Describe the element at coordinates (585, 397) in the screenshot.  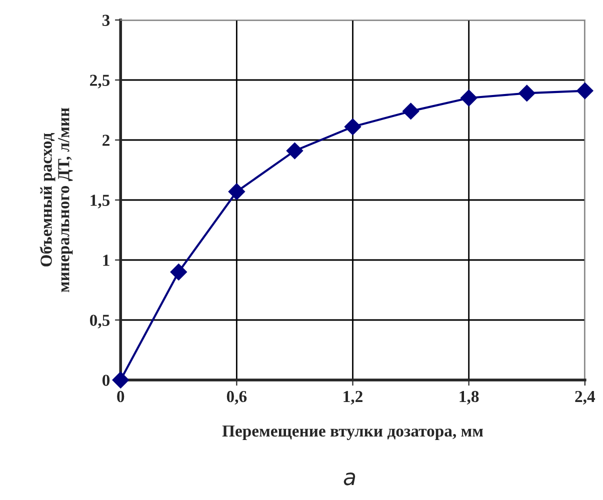
I see `x-tick-label: 2,4` at that location.